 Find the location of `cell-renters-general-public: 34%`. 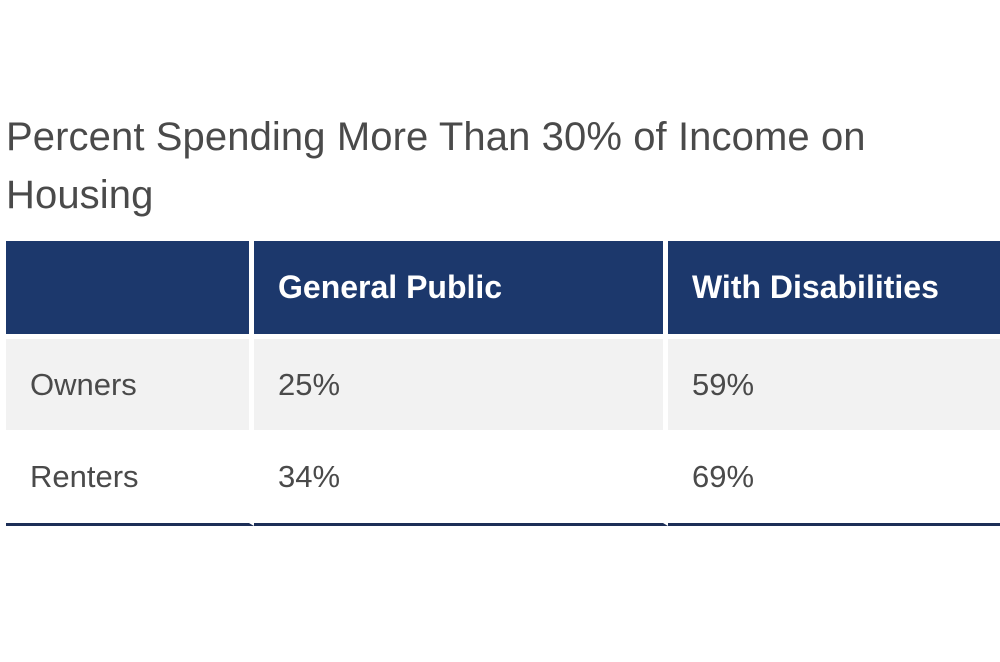

cell-renters-general-public: 34% is located at coordinates (461, 478).